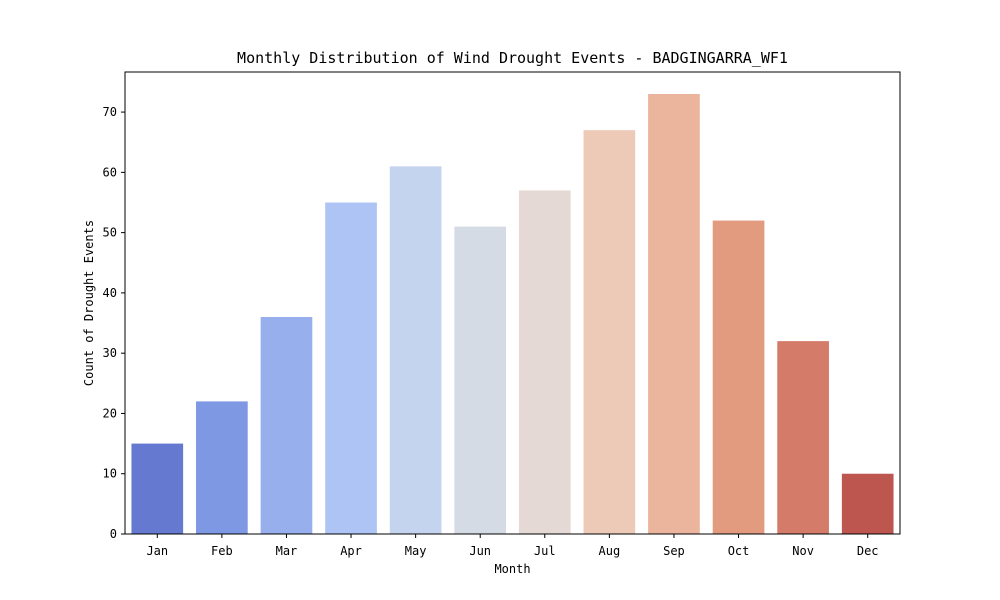  Describe the element at coordinates (803, 551) in the screenshot. I see `x-tick-label-nov: Nov` at that location.